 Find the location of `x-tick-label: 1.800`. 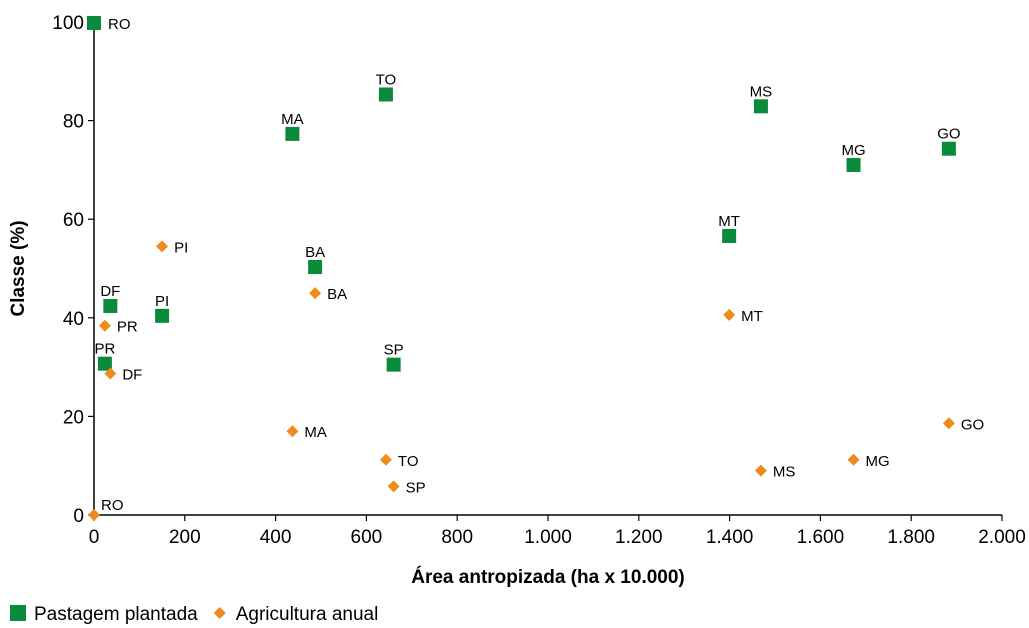

x-tick-label: 1.800 is located at coordinates (911, 537).